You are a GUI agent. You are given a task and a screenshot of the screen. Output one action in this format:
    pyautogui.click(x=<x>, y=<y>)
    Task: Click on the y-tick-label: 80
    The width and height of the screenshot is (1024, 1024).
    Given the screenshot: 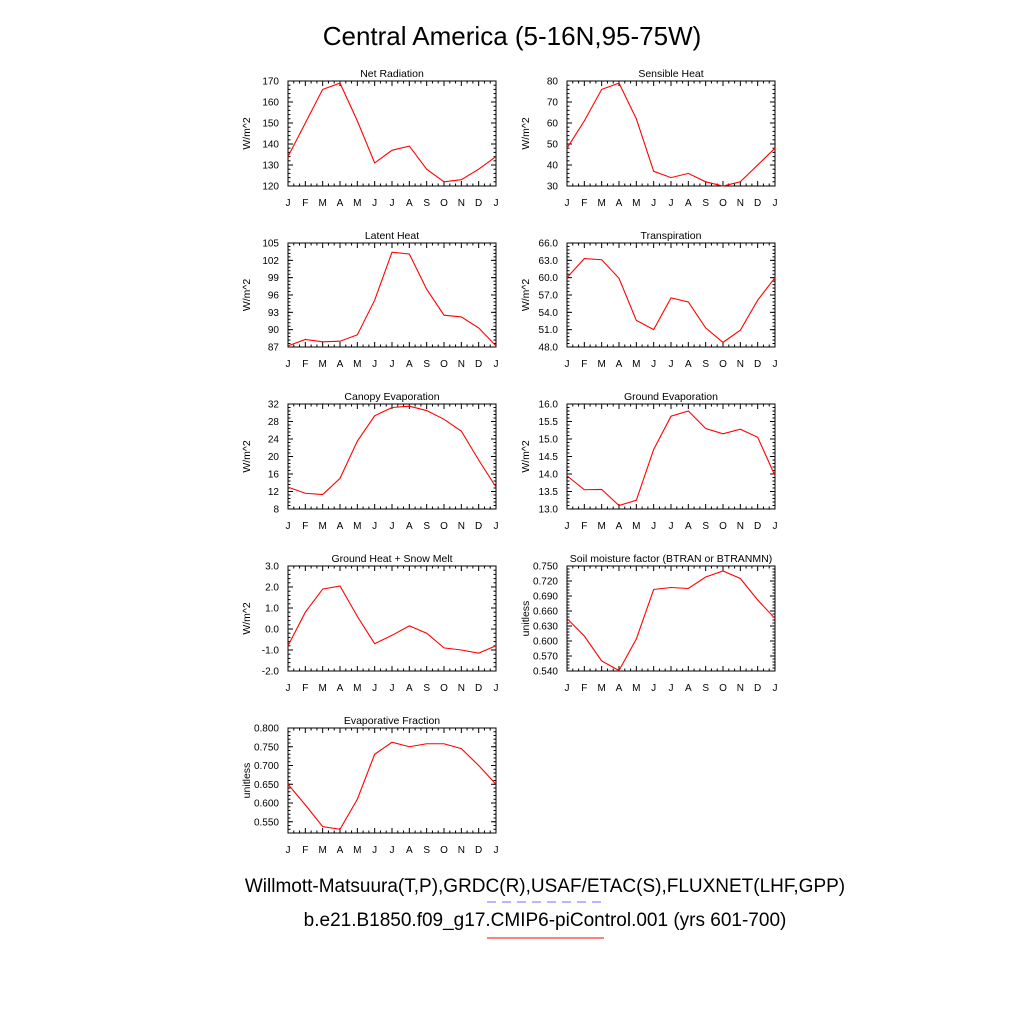 What is the action you would take?
    pyautogui.click(x=553, y=82)
    